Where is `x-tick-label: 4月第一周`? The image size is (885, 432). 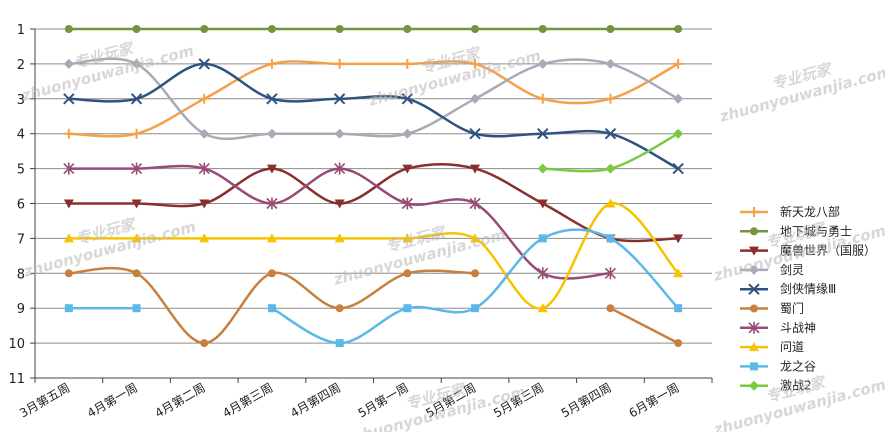 x-tick-label: 4月第一周 is located at coordinates (112, 400).